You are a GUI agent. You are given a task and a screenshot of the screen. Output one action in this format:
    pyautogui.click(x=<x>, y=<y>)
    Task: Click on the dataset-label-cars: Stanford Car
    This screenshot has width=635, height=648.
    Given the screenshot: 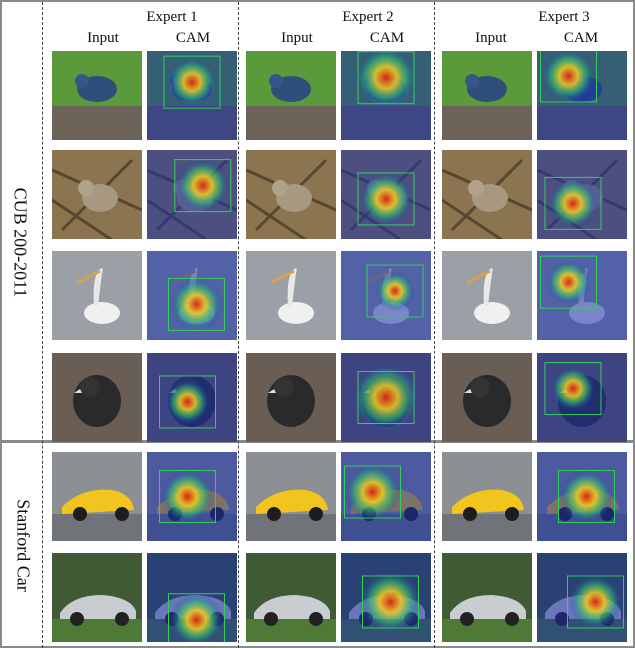 What is the action you would take?
    pyautogui.click(x=23, y=545)
    